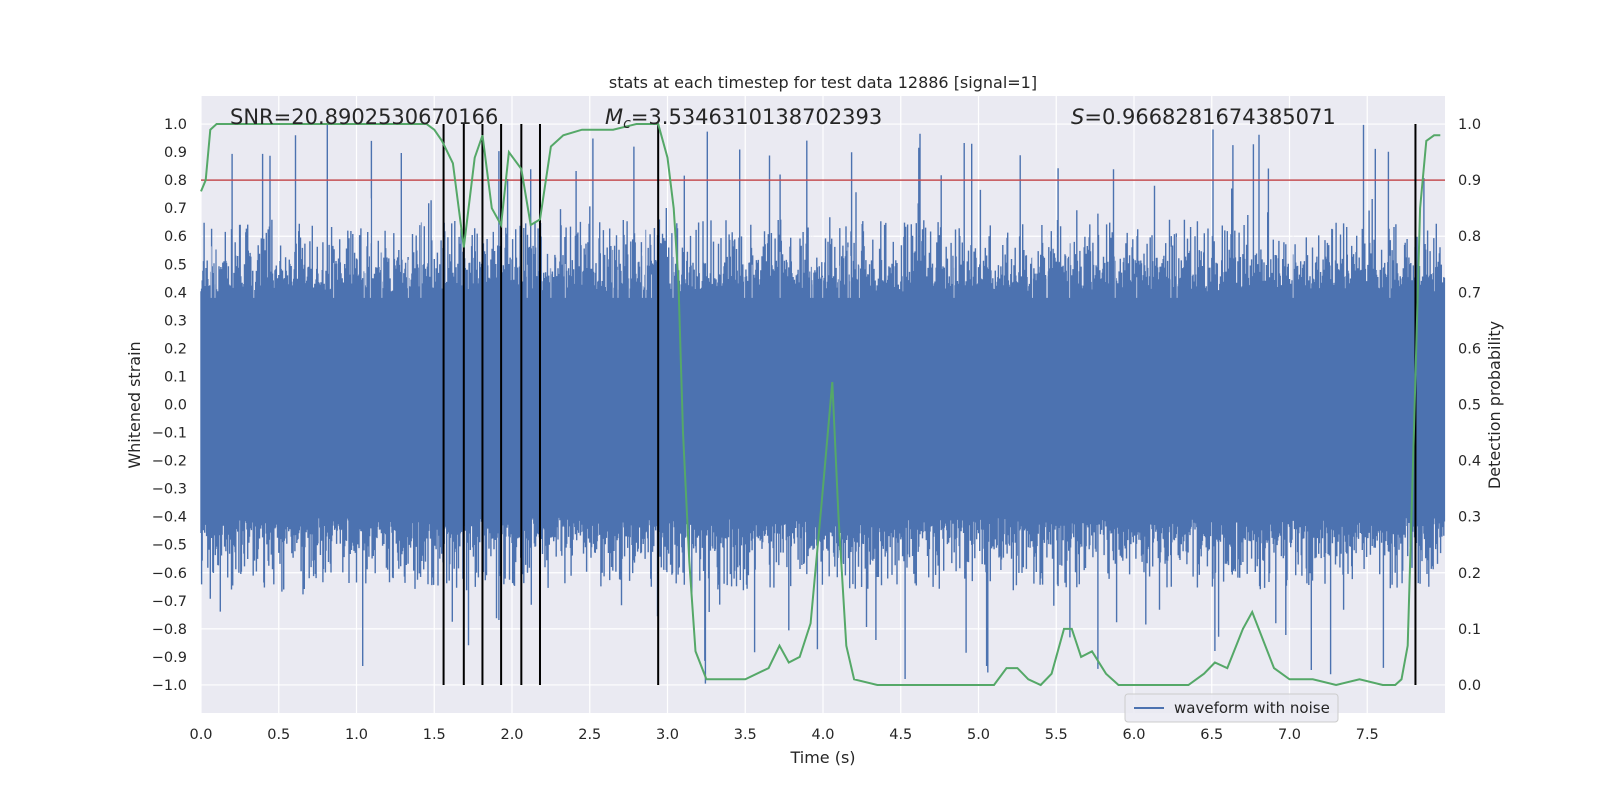 The width and height of the screenshot is (1600, 800). Describe the element at coordinates (278, 735) in the screenshot. I see `x-tick-label: 0.5` at that location.